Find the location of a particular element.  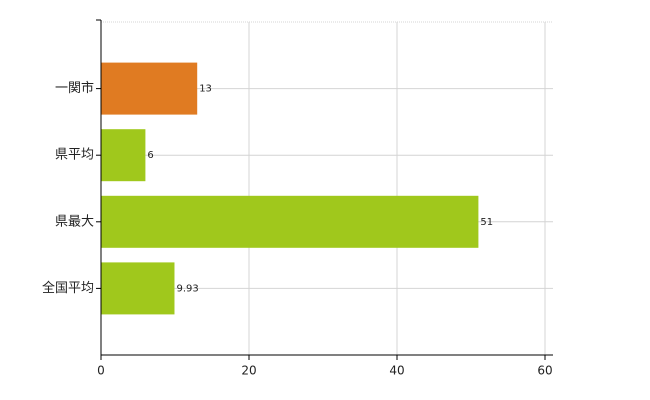

value-label: 13 is located at coordinates (205, 89).